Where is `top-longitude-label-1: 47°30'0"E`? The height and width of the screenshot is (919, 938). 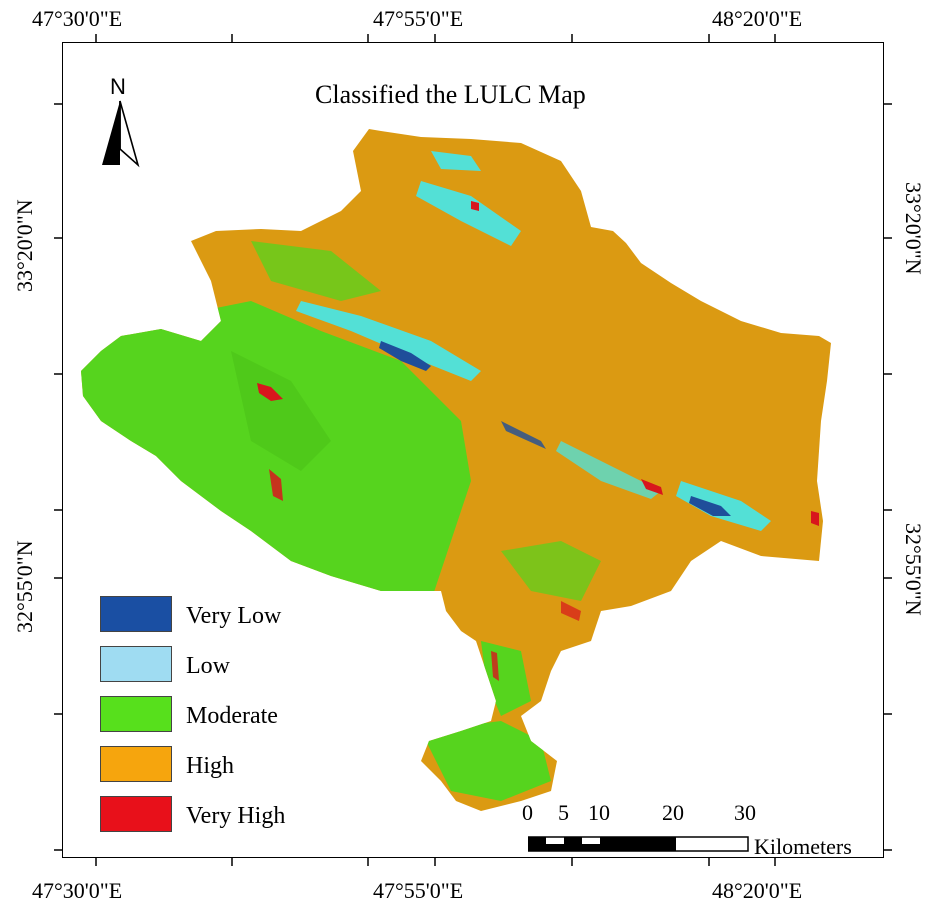 top-longitude-label-1: 47°30'0"E is located at coordinates (77, 18).